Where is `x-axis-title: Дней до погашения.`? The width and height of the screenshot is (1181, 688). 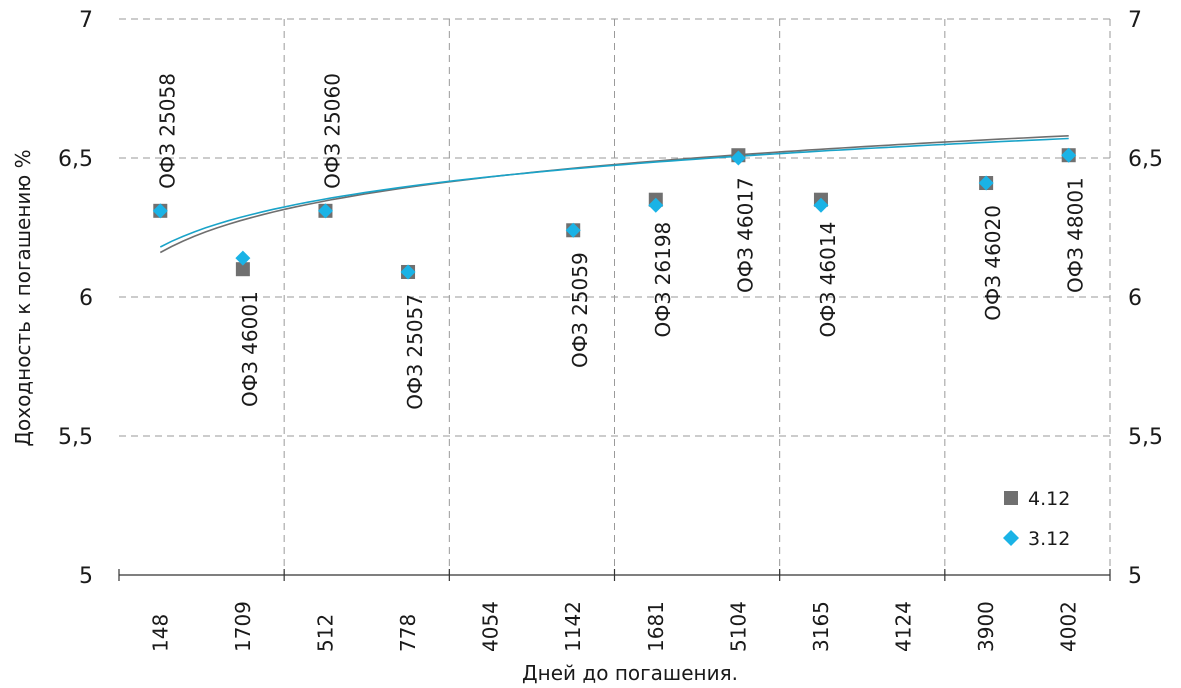 x-axis-title: Дней до погашения. is located at coordinates (630, 673).